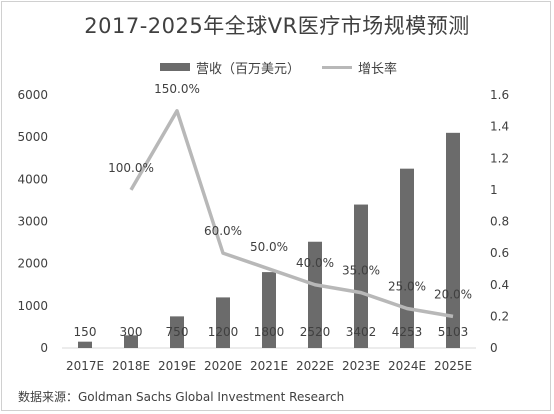 The height and width of the screenshot is (414, 554). Describe the element at coordinates (223, 366) in the screenshot. I see `x-tick-label: 2020E` at that location.